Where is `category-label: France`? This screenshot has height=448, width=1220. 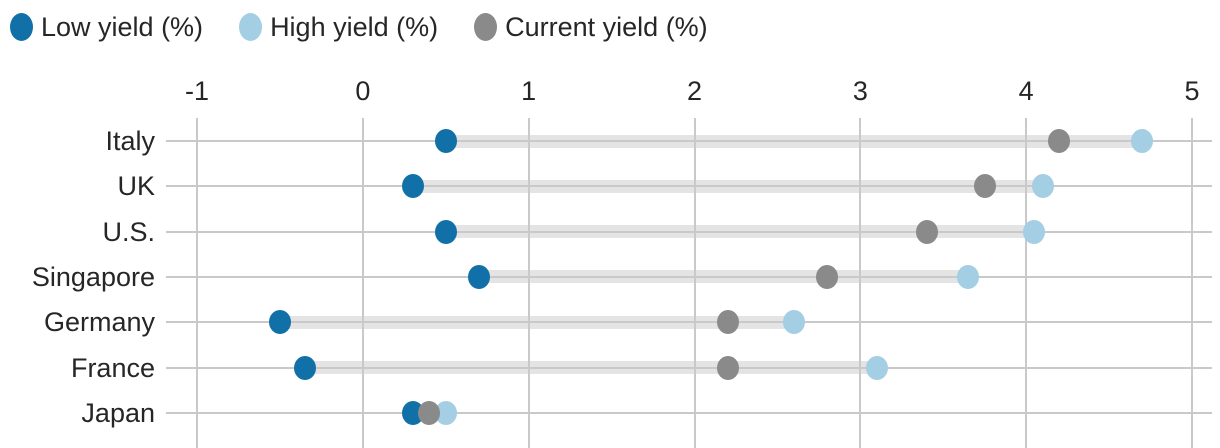
category-label: France is located at coordinates (112, 367).